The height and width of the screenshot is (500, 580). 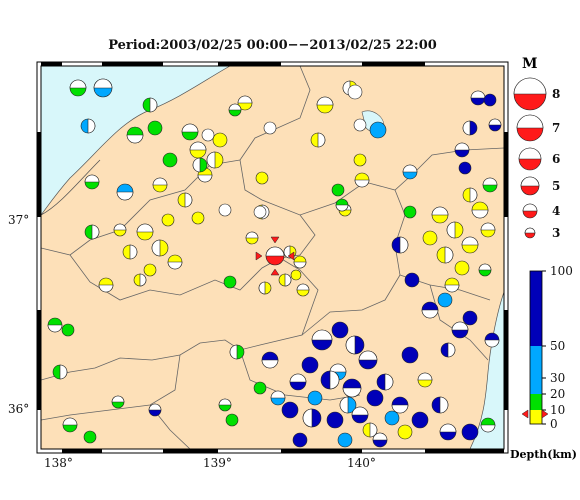 I want to click on yellow-cluster-east, so click(x=429, y=313).